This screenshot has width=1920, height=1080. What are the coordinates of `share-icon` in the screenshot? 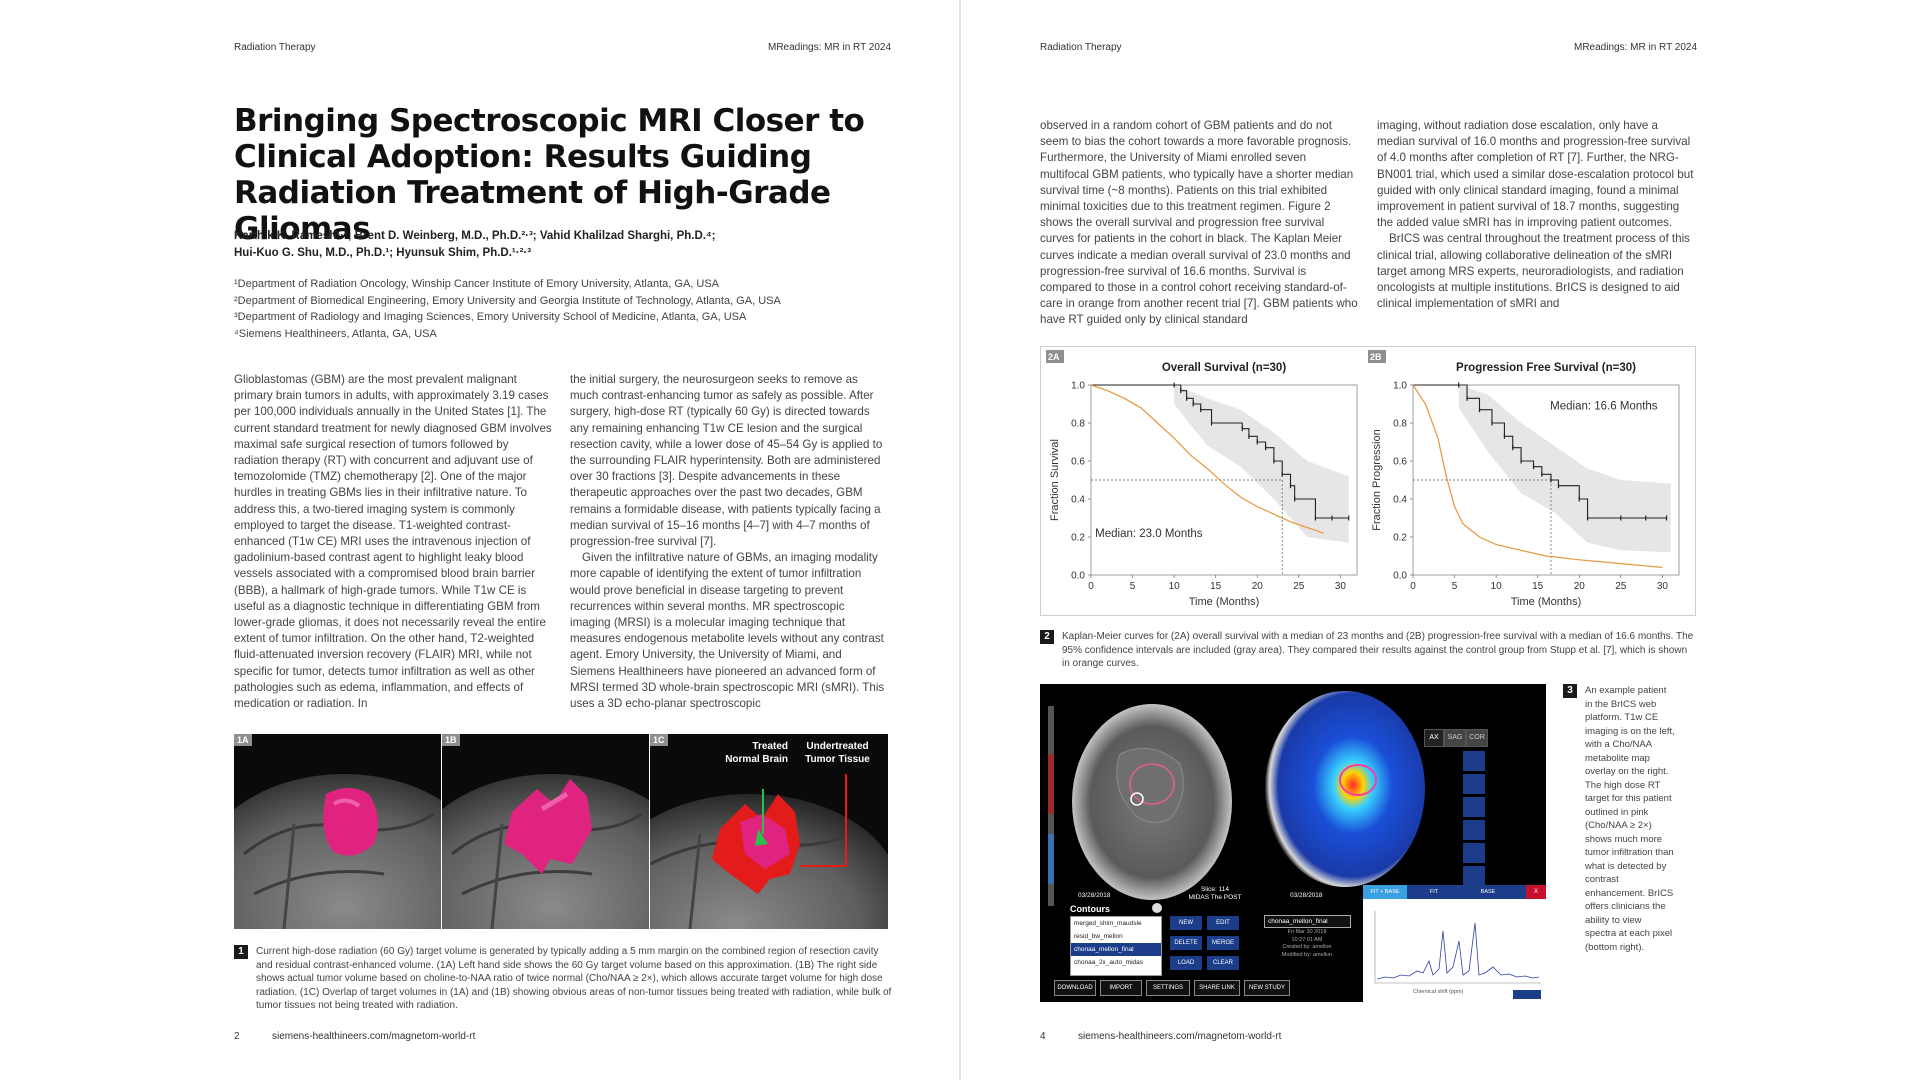 It's located at (1474, 853).